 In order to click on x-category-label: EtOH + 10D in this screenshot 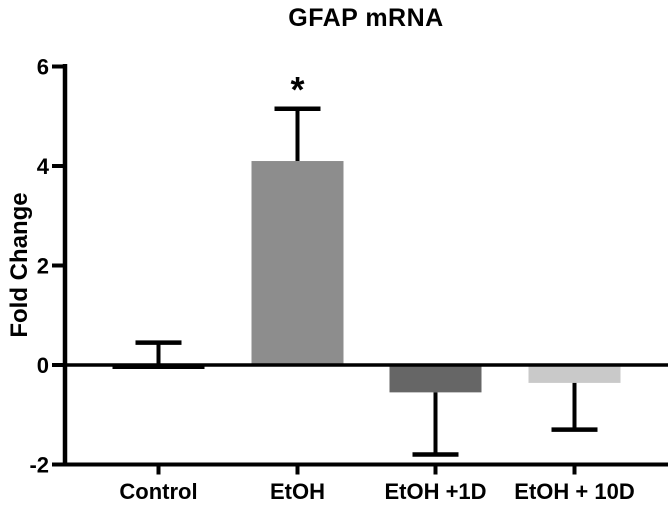, I will do `click(574, 491)`.